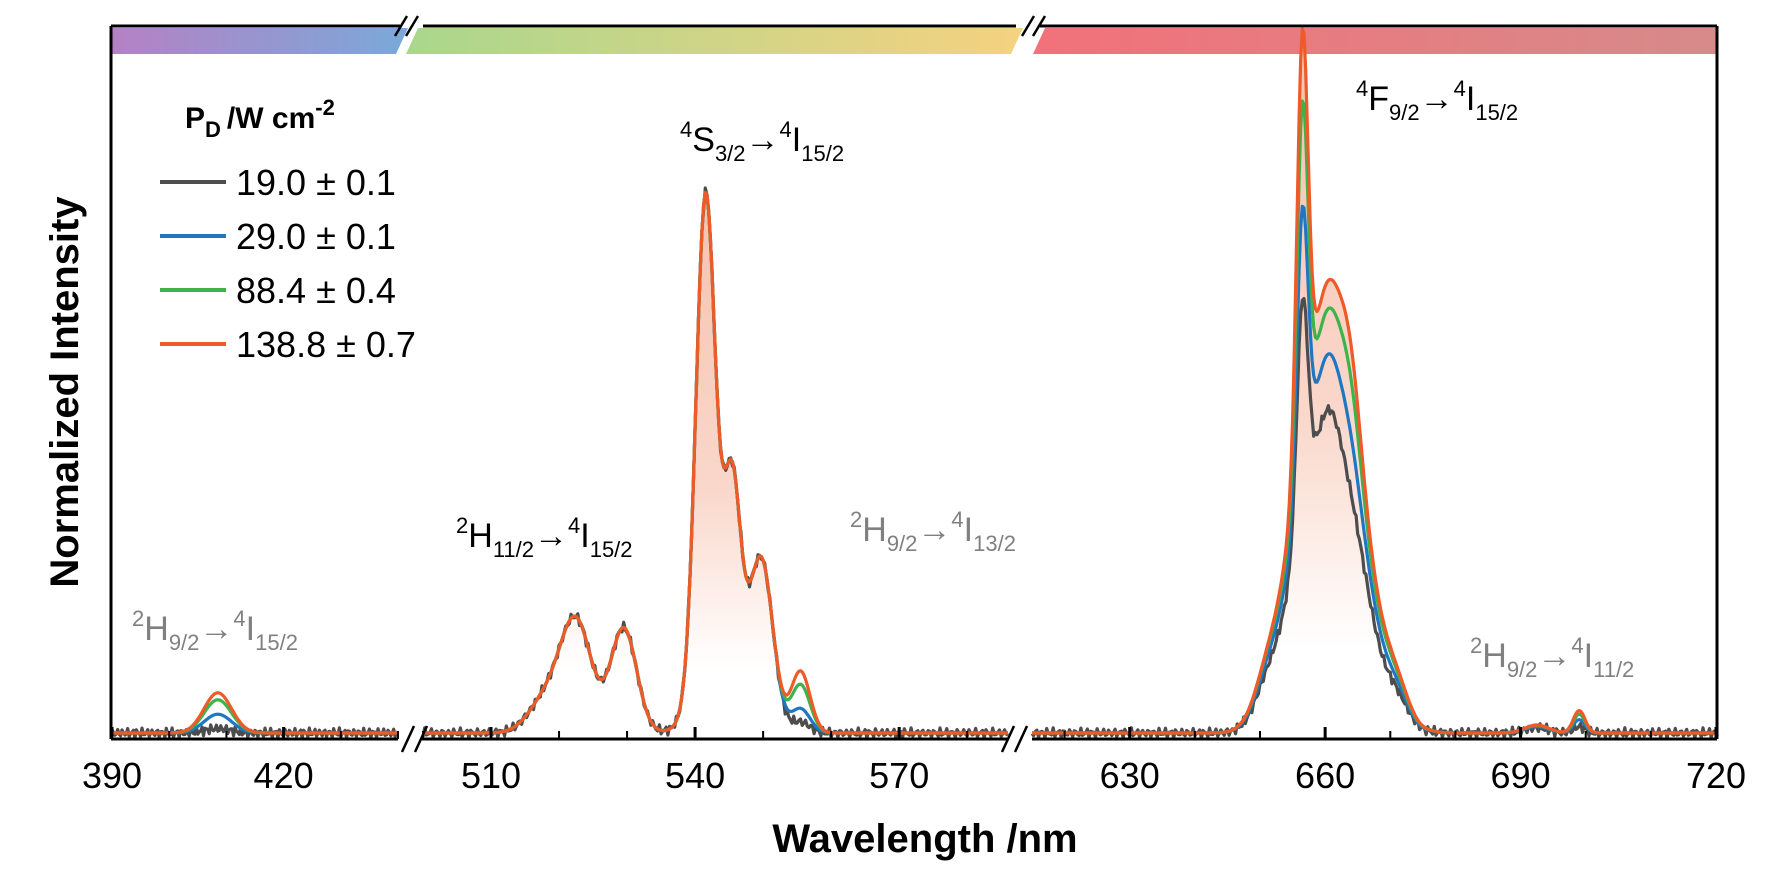 This screenshot has width=1772, height=892. I want to click on ann3-part-3: →, so click(763, 140).